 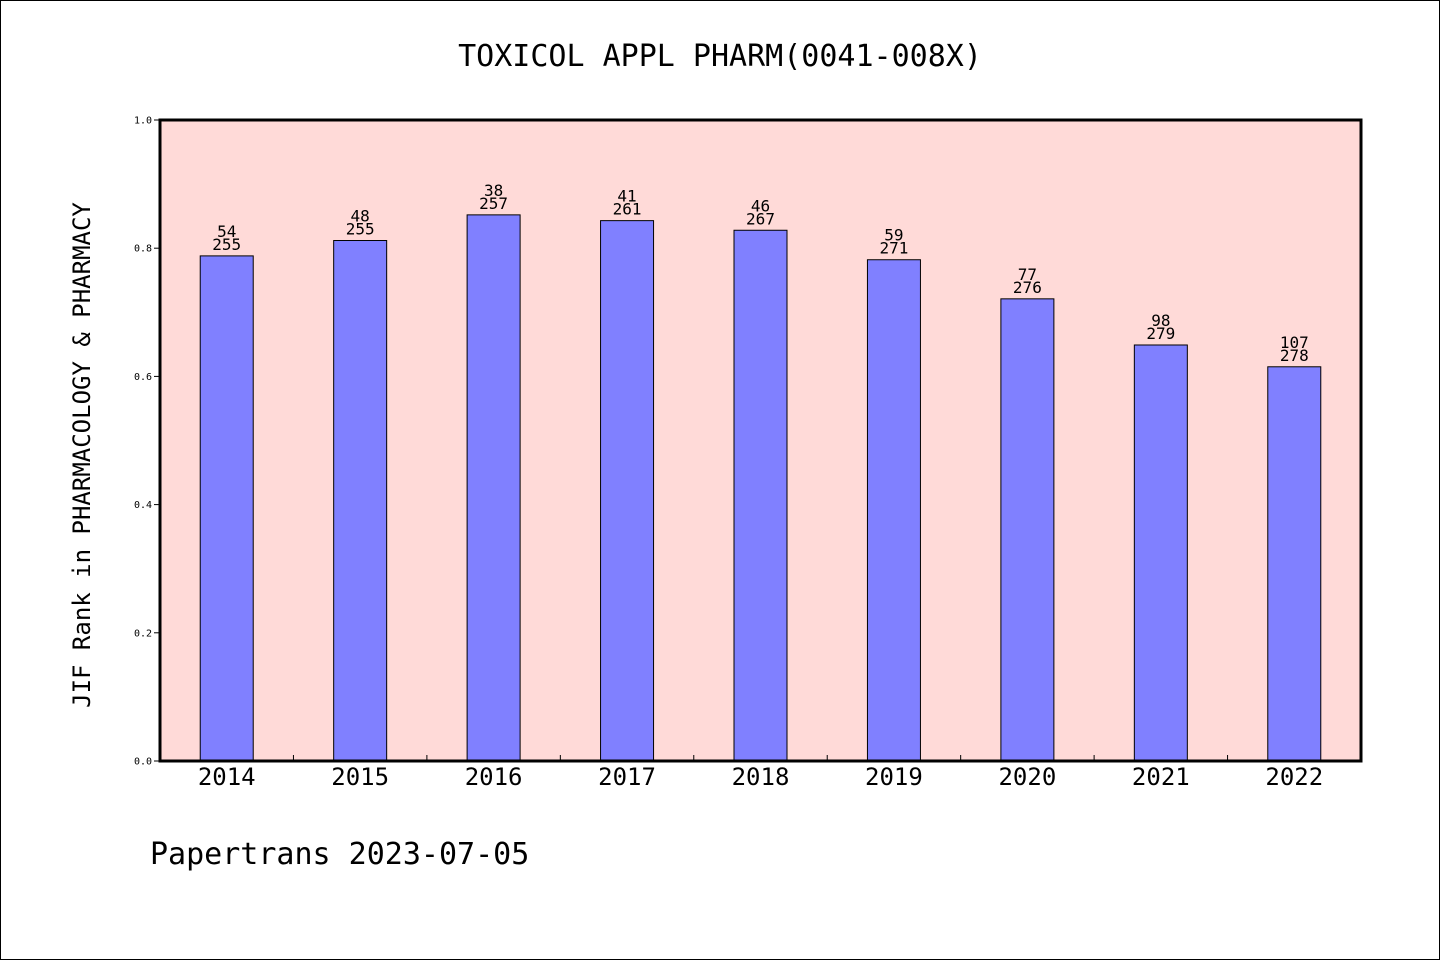 What do you see at coordinates (627, 209) in the screenshot?
I see `total-label: 261` at bounding box center [627, 209].